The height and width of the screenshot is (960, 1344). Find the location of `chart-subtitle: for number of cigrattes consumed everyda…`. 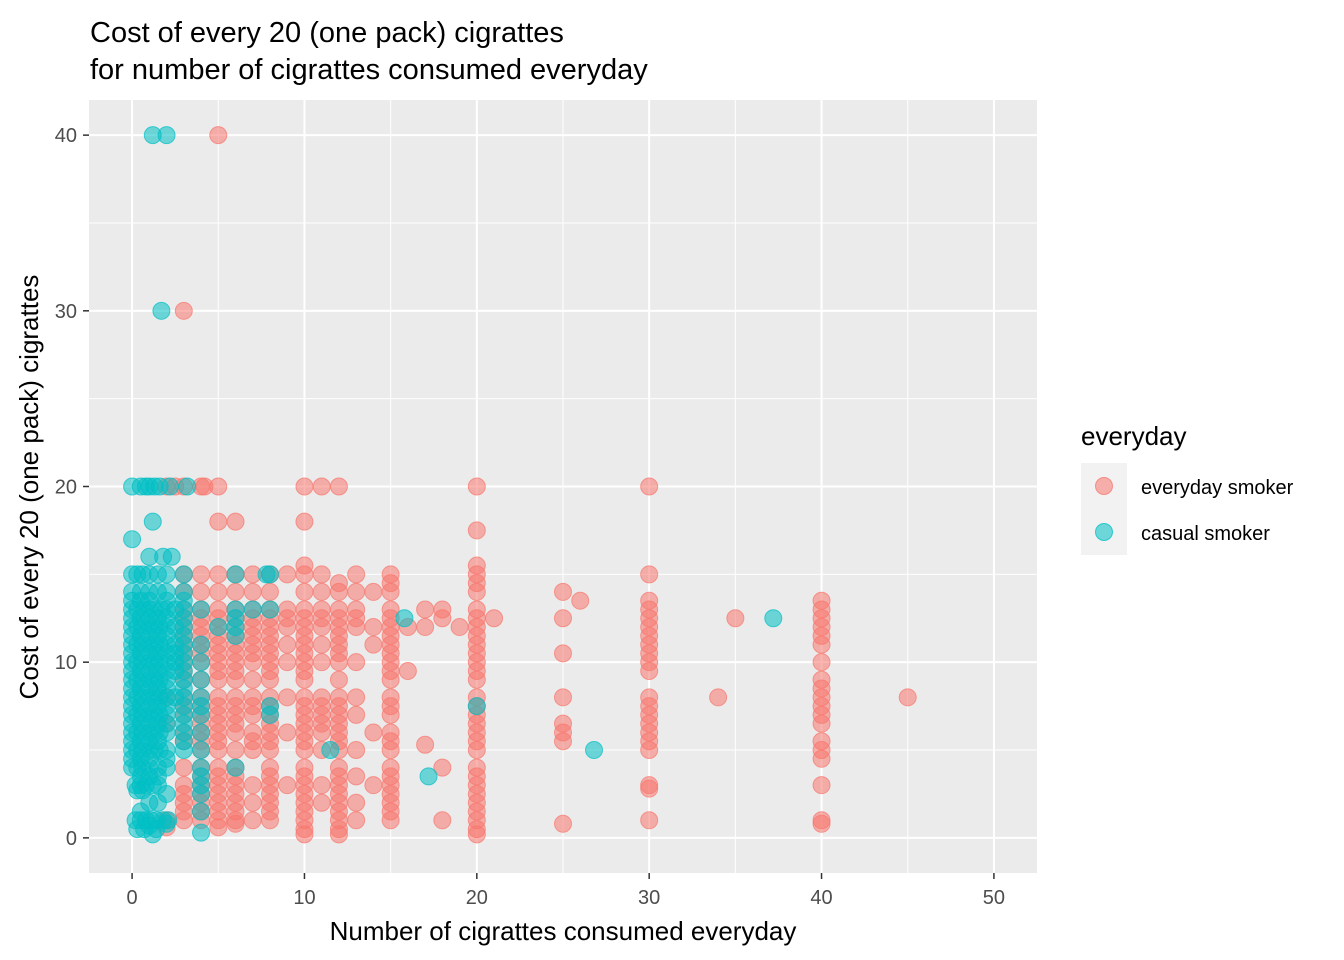

chart-subtitle: for number of cigrattes consumed everyda… is located at coordinates (369, 70).